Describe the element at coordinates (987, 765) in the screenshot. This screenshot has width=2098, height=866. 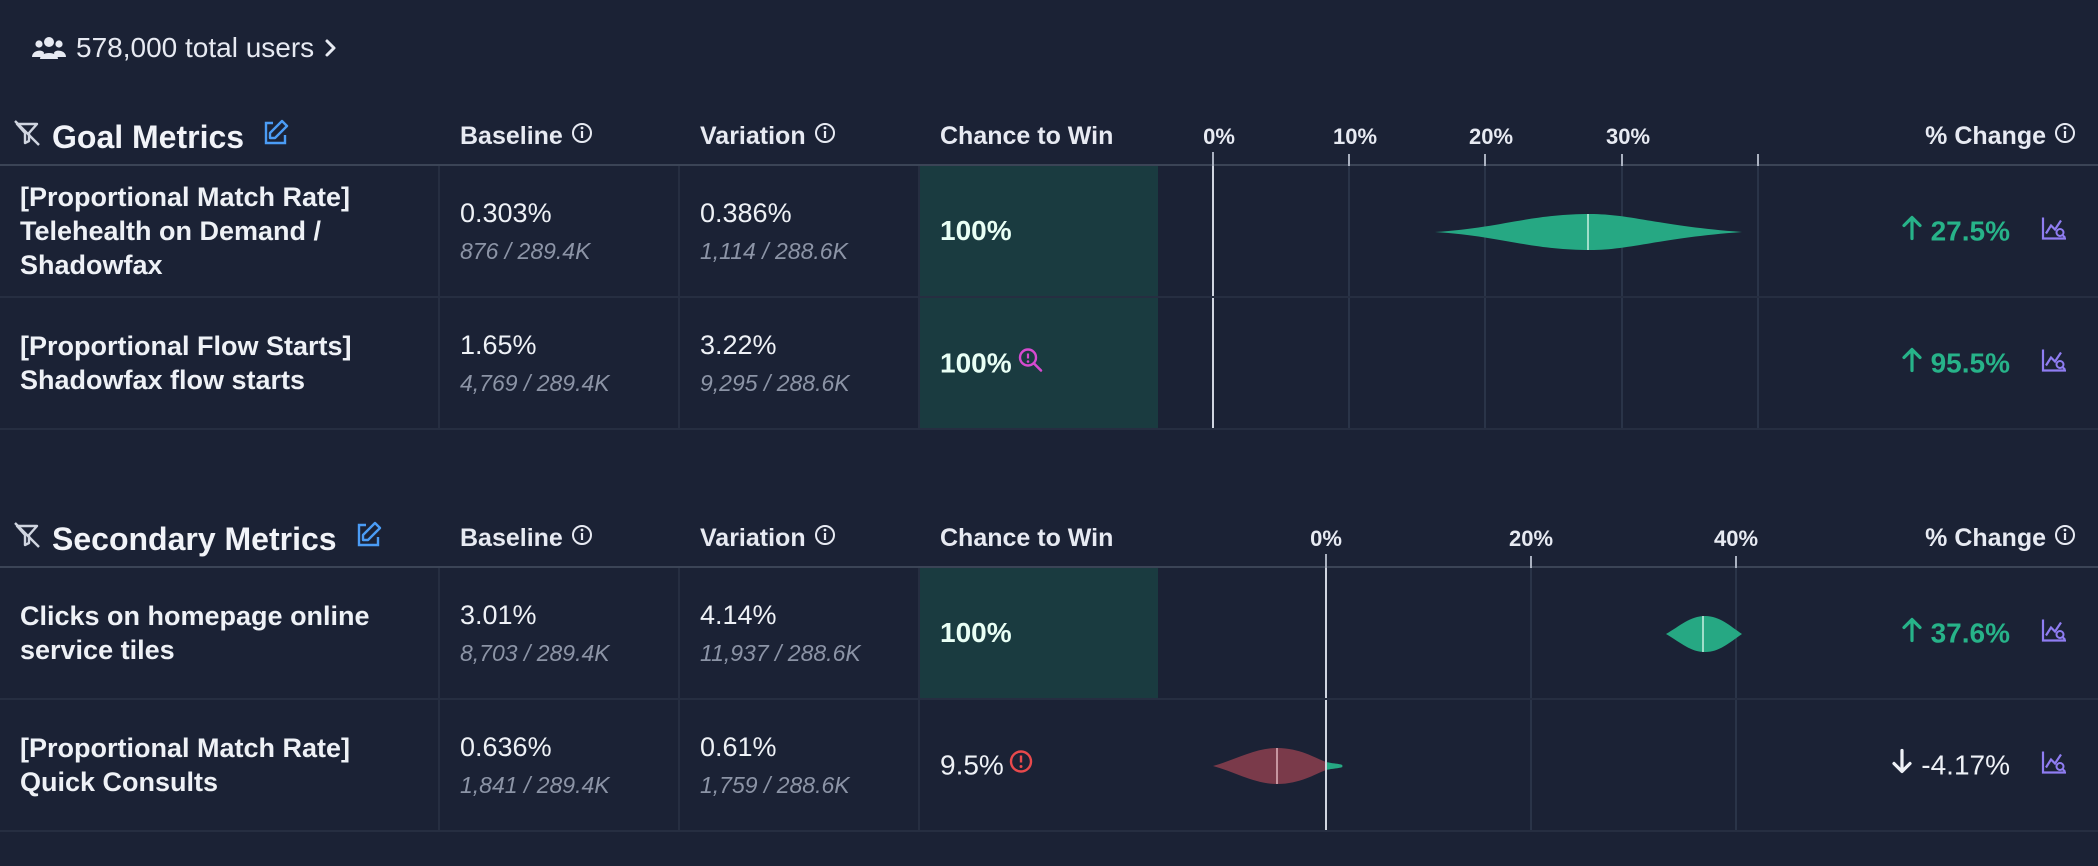
I see `chance-to-win-value: 9.5%` at that location.